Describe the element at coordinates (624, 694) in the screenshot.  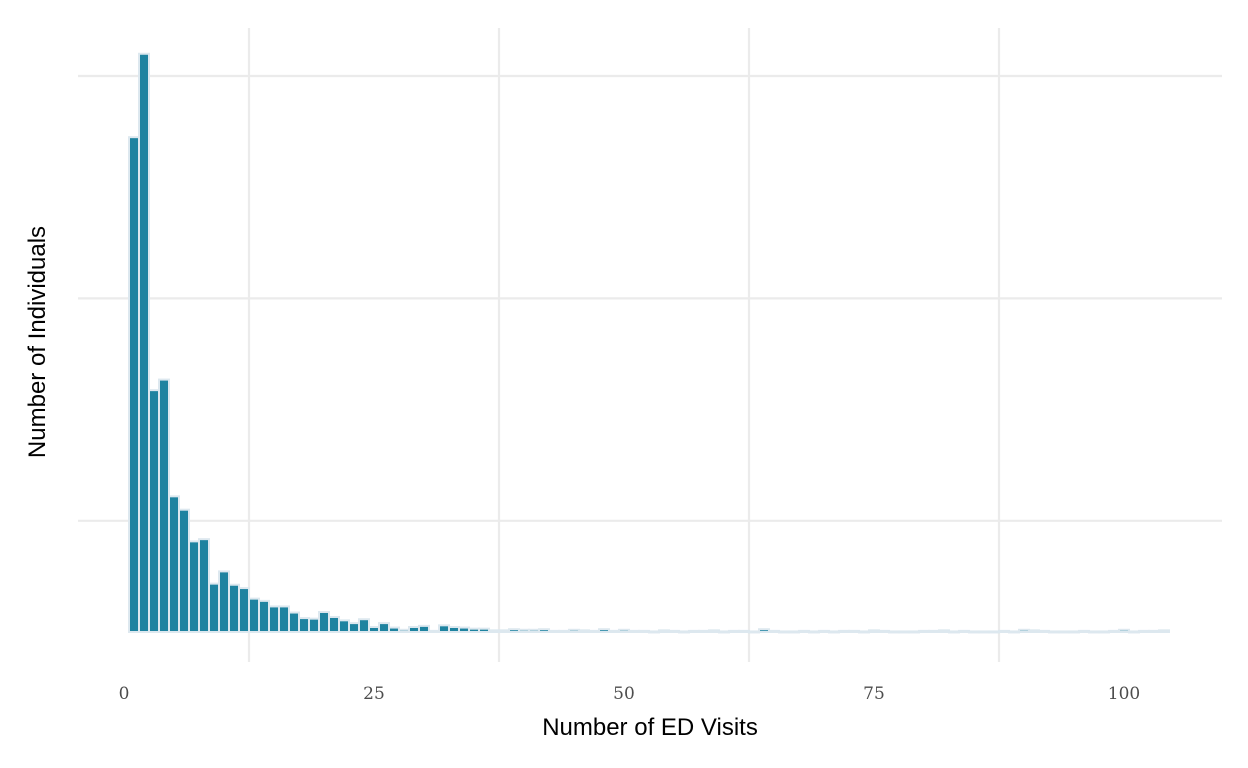
I see `x-tick-label-50: 50` at that location.